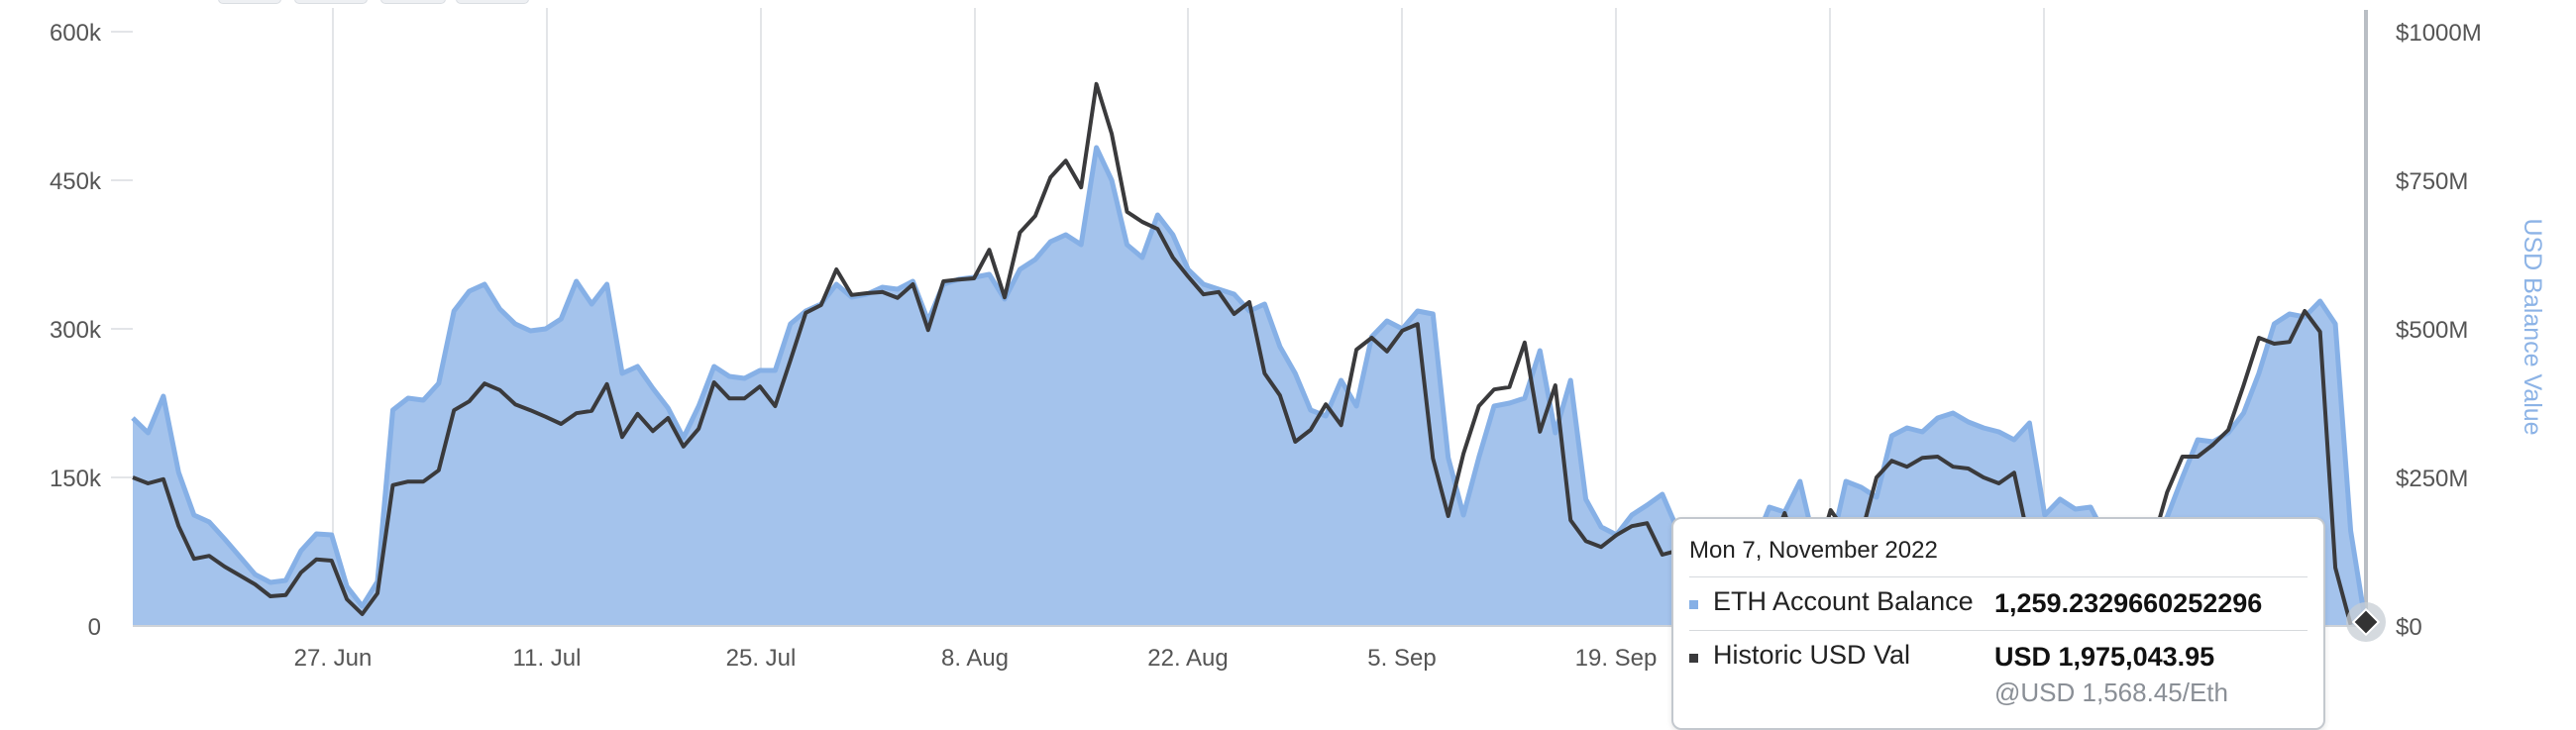 This screenshot has height=730, width=2576. I want to click on marker-diamond, so click(2366, 622).